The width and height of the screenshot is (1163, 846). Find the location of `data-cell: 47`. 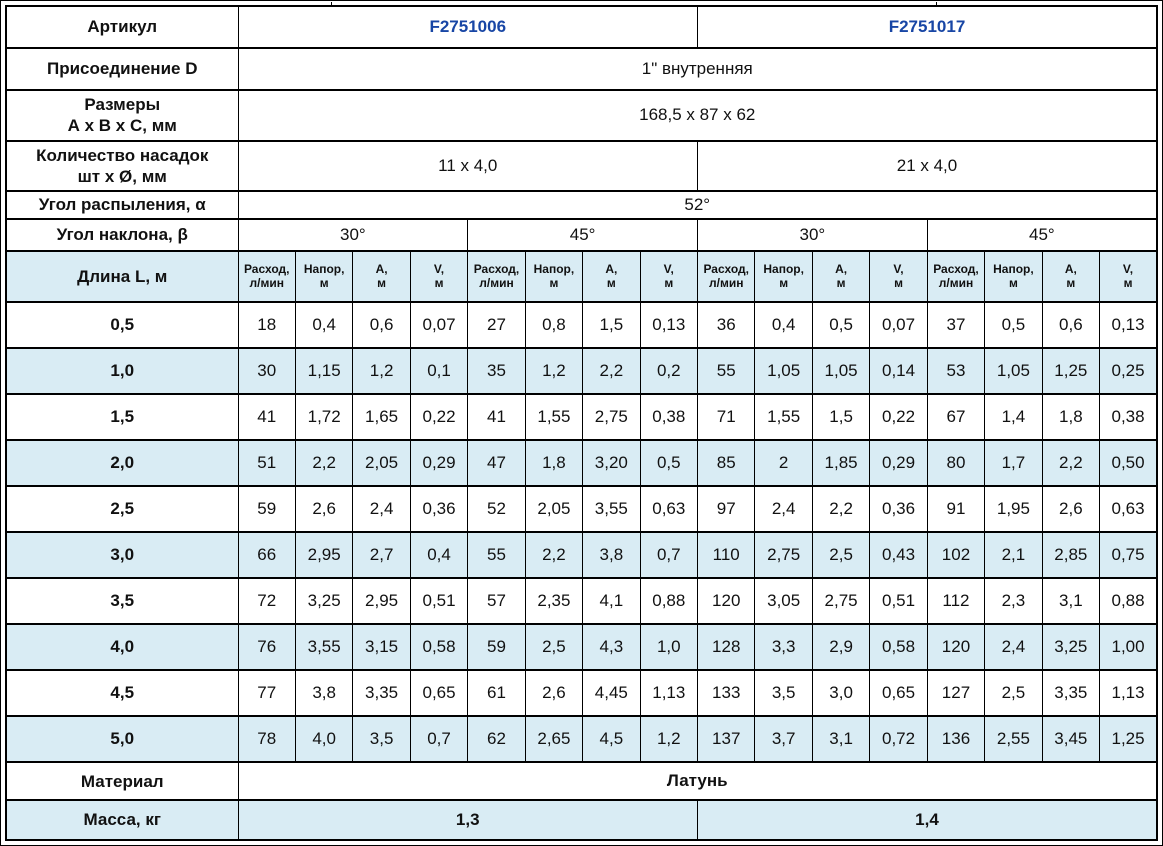

data-cell: 47 is located at coordinates (496, 463).